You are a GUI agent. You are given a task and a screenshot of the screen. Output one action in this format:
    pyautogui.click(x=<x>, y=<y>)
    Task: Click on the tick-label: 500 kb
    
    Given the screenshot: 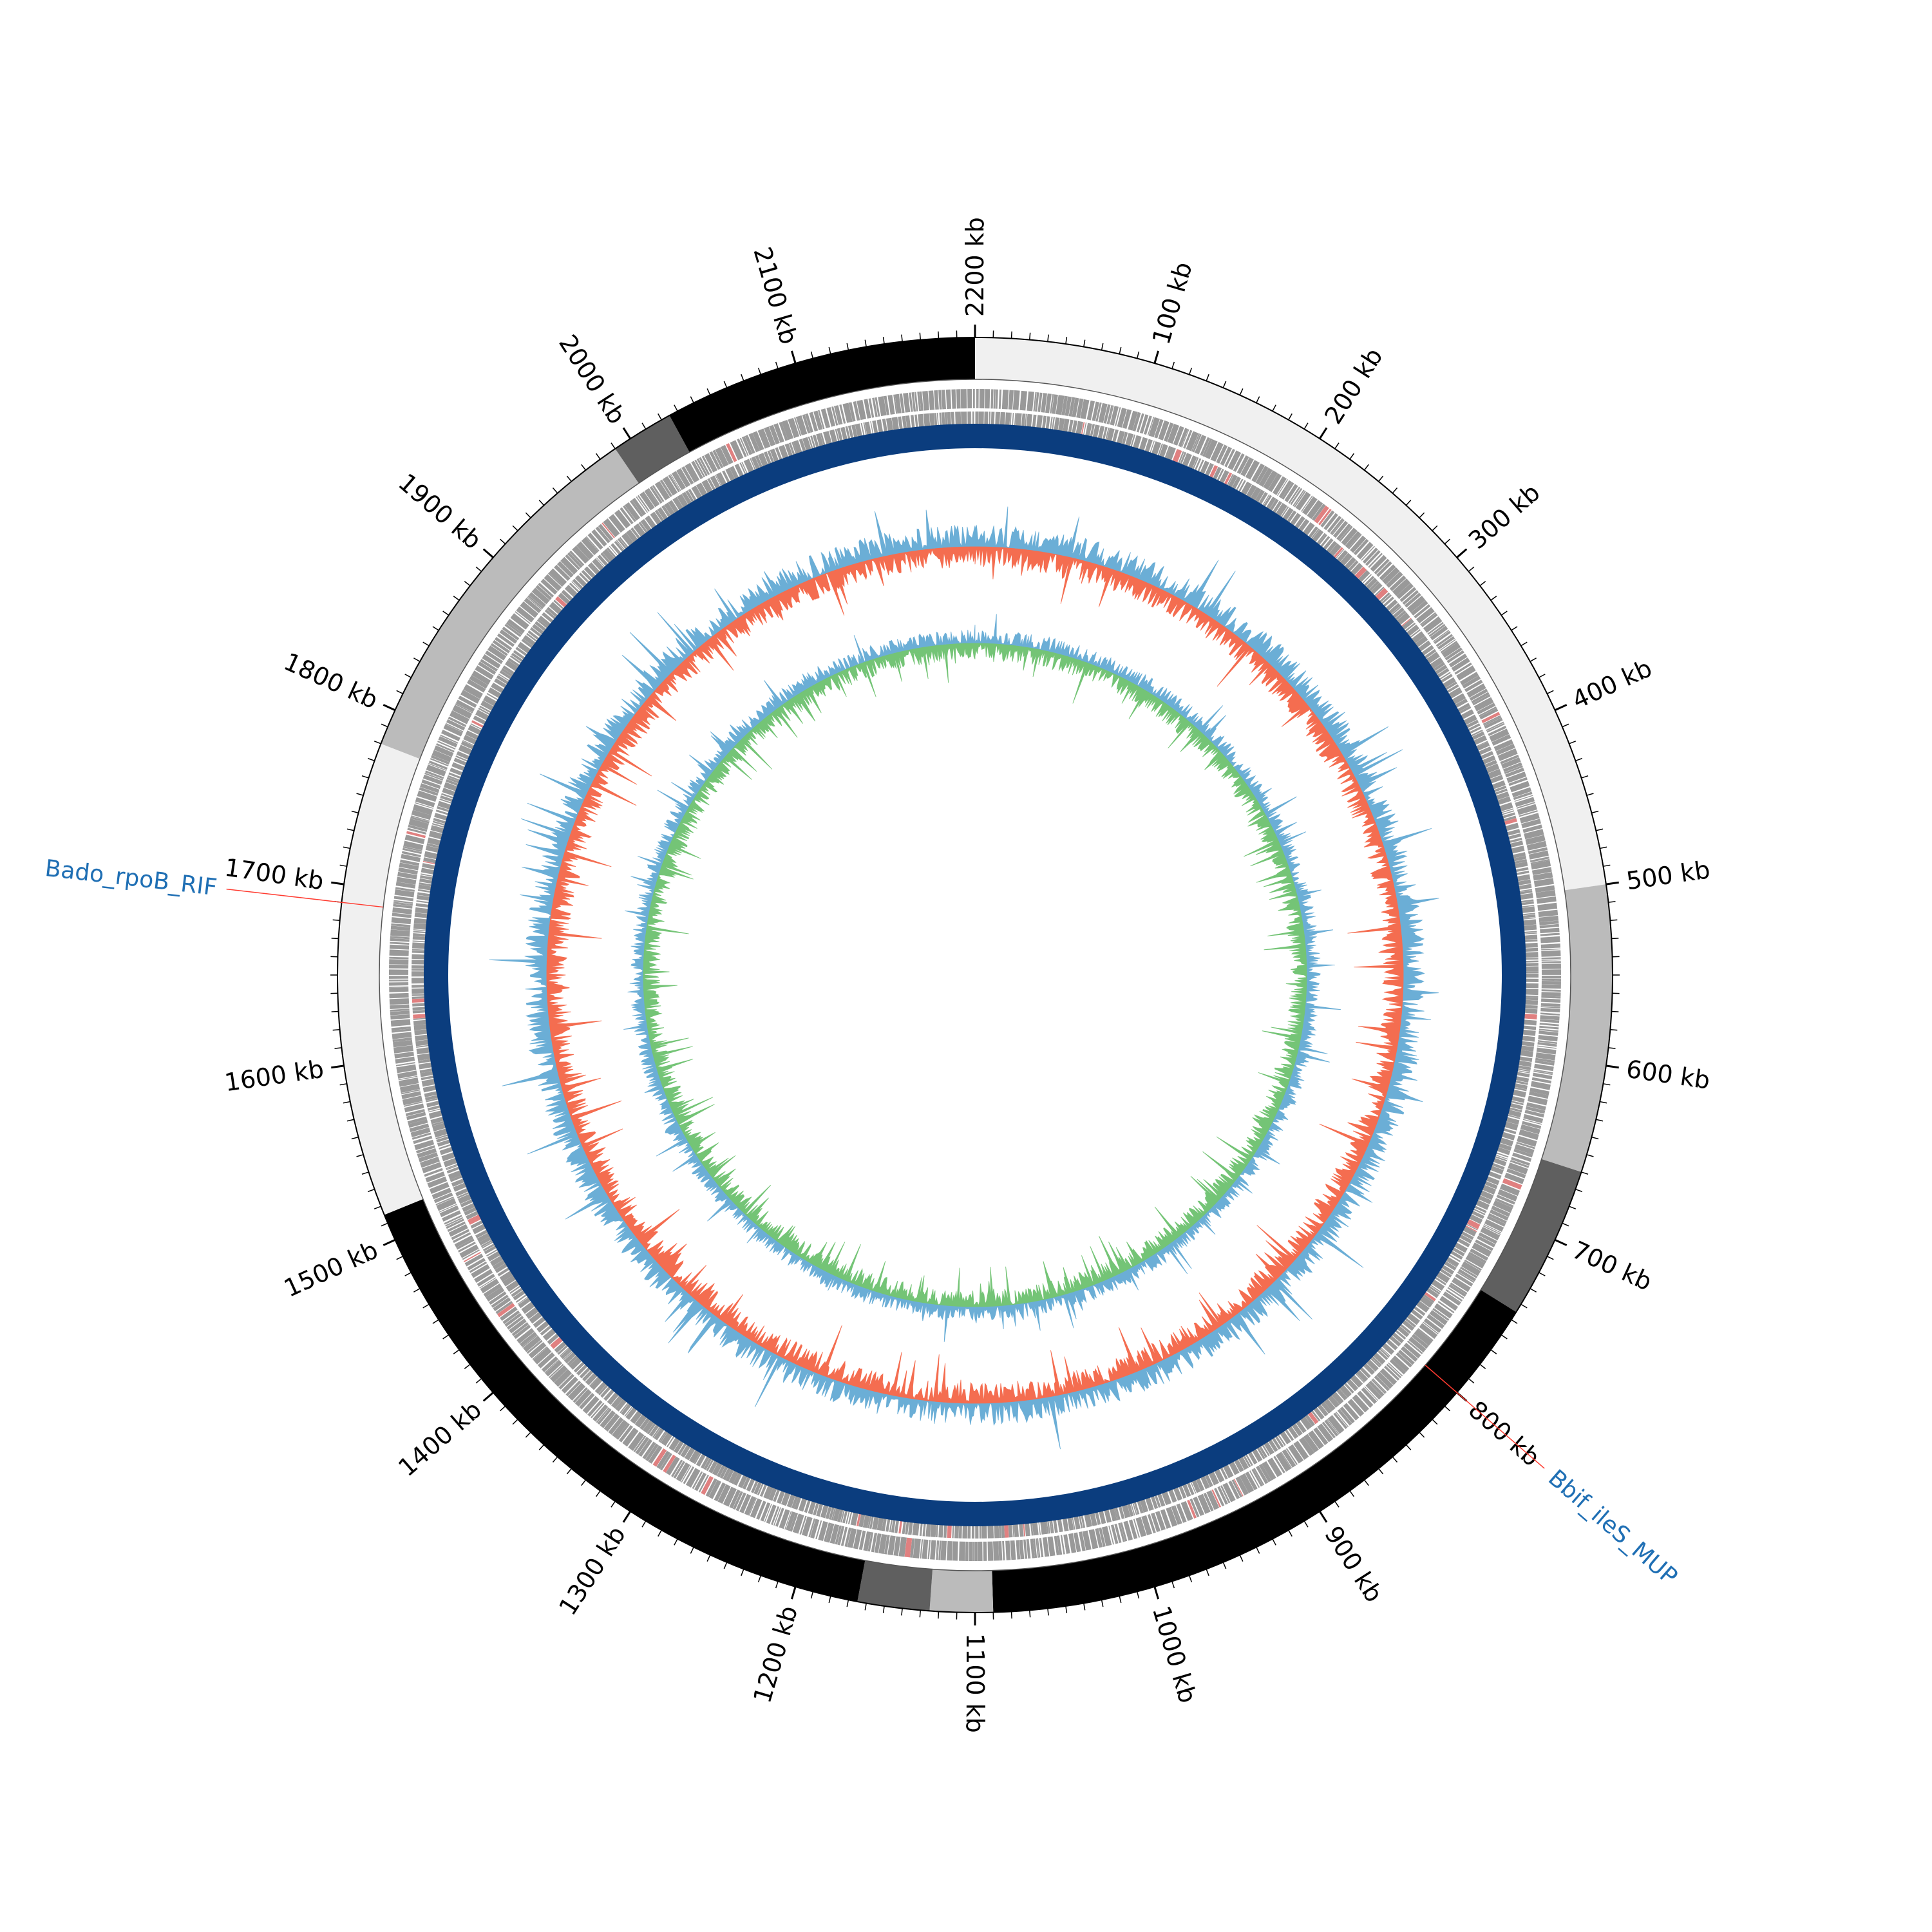 What is the action you would take?
    pyautogui.click(x=1668, y=875)
    